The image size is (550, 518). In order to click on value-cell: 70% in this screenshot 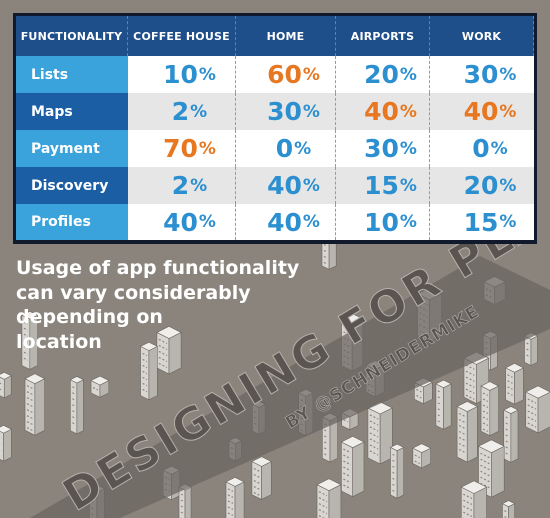, I will do `click(182, 148)`.